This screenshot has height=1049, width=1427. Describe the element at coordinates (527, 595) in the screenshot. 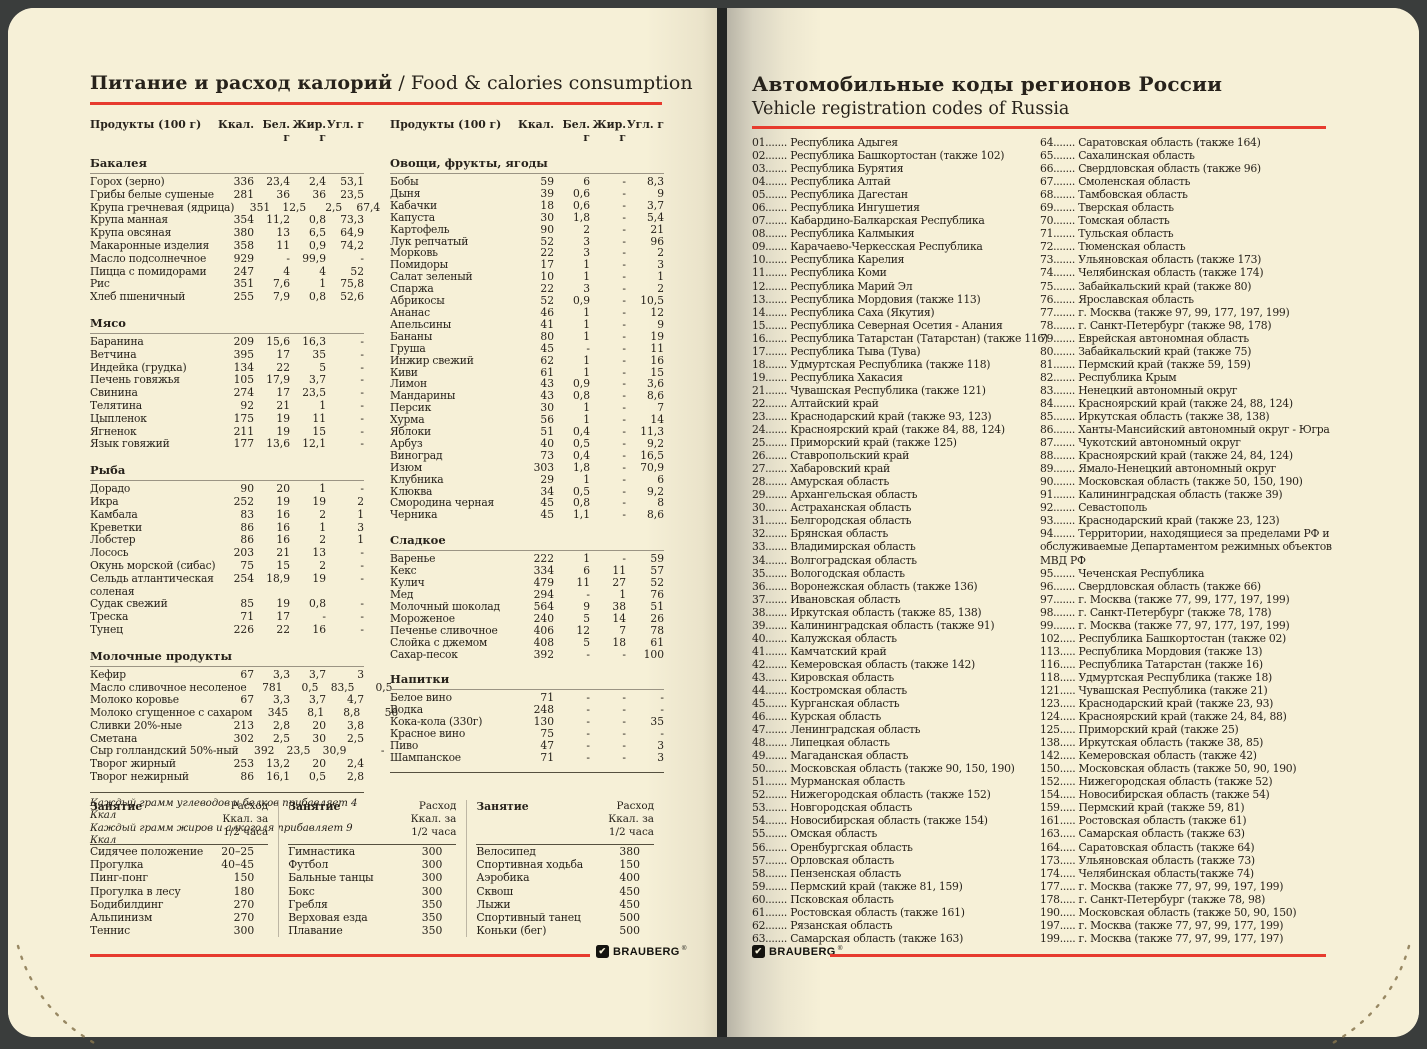

I see `food-row: Мед 294 - 1 76` at that location.